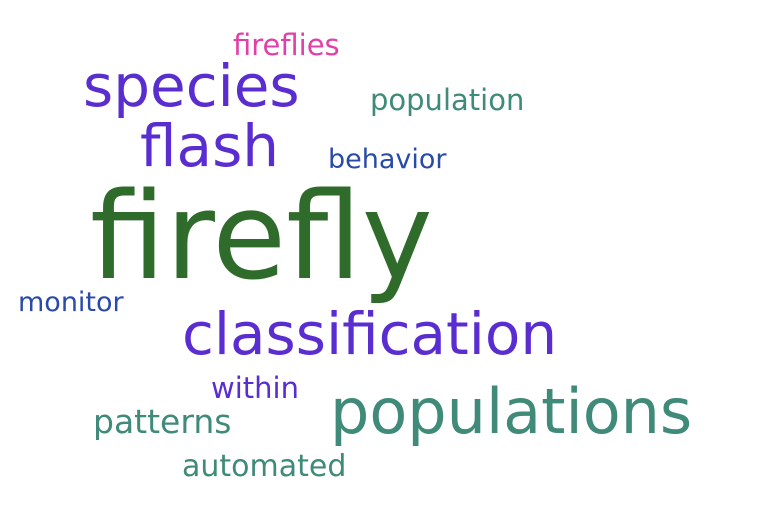 The height and width of the screenshot is (530, 762). I want to click on word-behavior: behavior, so click(387, 159).